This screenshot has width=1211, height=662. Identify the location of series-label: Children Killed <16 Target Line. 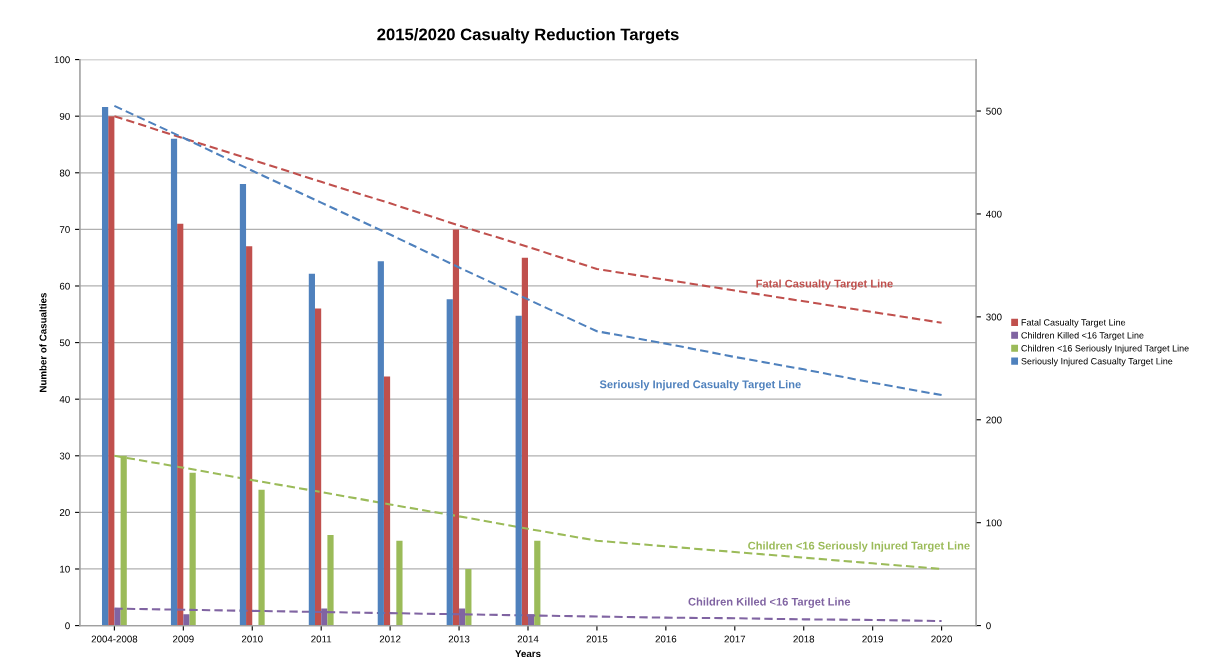
(769, 602).